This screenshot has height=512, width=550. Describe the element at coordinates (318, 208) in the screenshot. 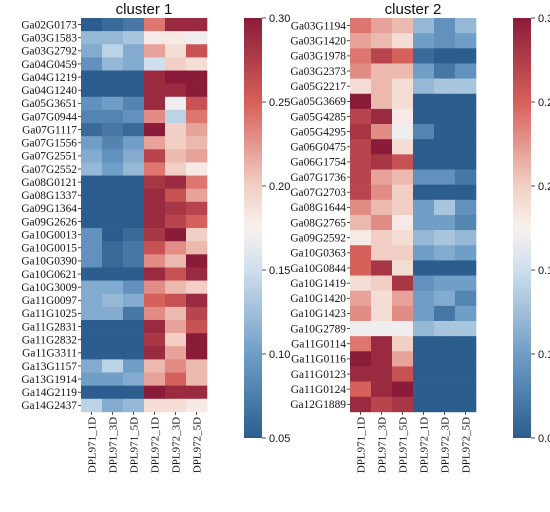

I see `row-label: Ga08G1644` at that location.